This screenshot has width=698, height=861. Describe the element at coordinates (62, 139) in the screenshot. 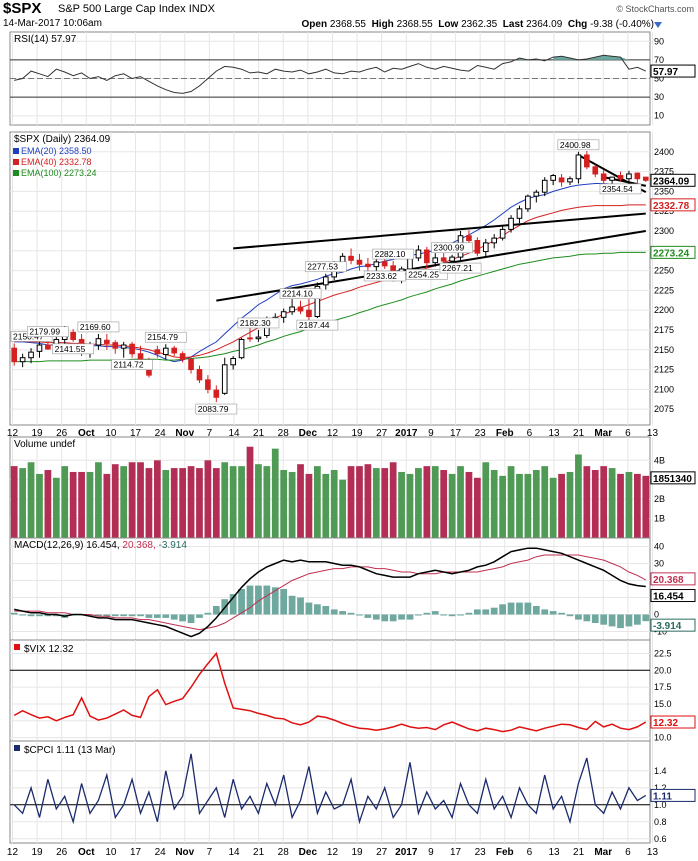

I see `price-title: $SPX (Daily) 2364.09` at that location.